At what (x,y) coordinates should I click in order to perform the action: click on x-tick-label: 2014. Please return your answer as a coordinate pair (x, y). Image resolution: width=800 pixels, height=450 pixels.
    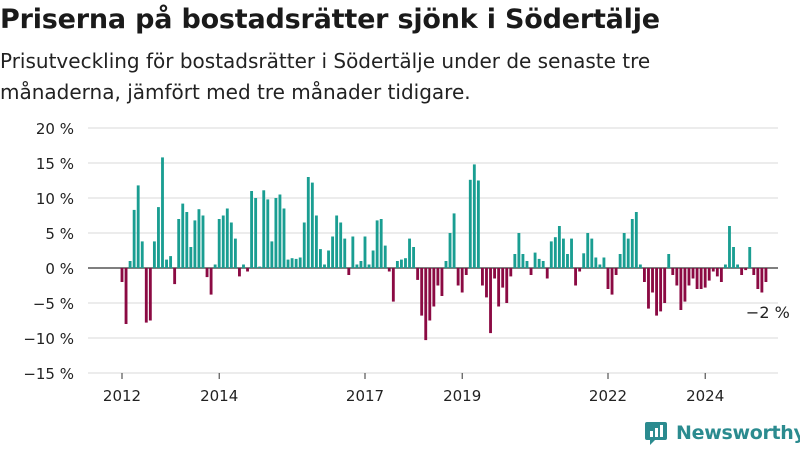
    Looking at the image, I should click on (219, 396).